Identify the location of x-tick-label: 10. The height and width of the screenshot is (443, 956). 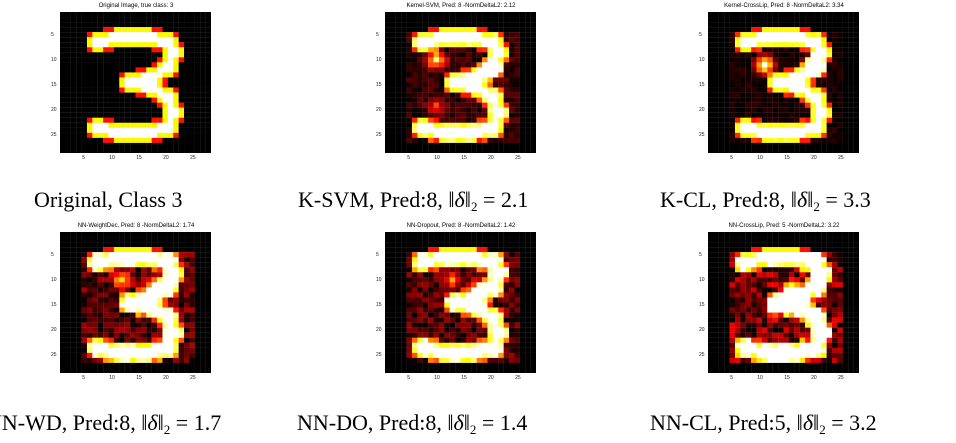
(437, 378).